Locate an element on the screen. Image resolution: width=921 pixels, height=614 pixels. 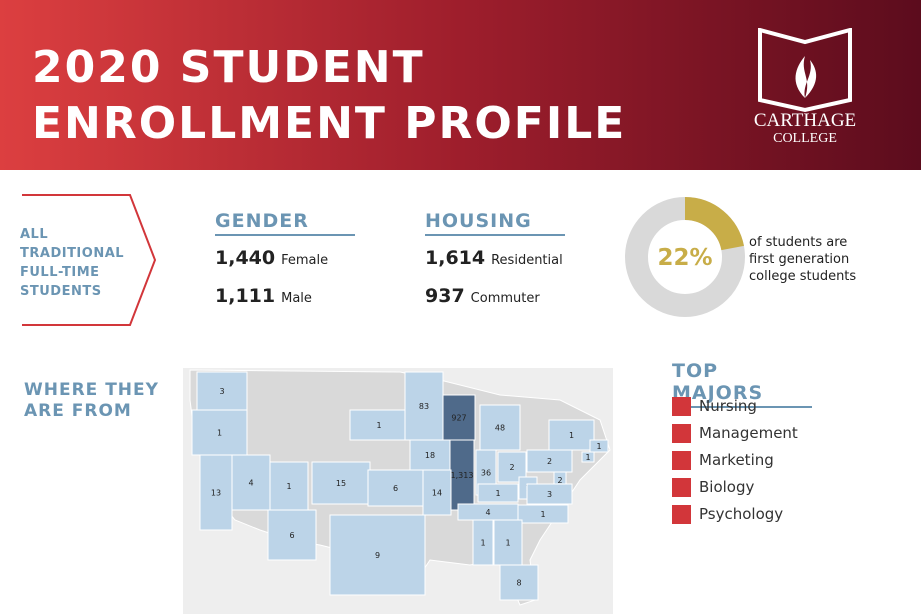
map-title: WHERE THEY ARE FROM is located at coordinates (91, 401).